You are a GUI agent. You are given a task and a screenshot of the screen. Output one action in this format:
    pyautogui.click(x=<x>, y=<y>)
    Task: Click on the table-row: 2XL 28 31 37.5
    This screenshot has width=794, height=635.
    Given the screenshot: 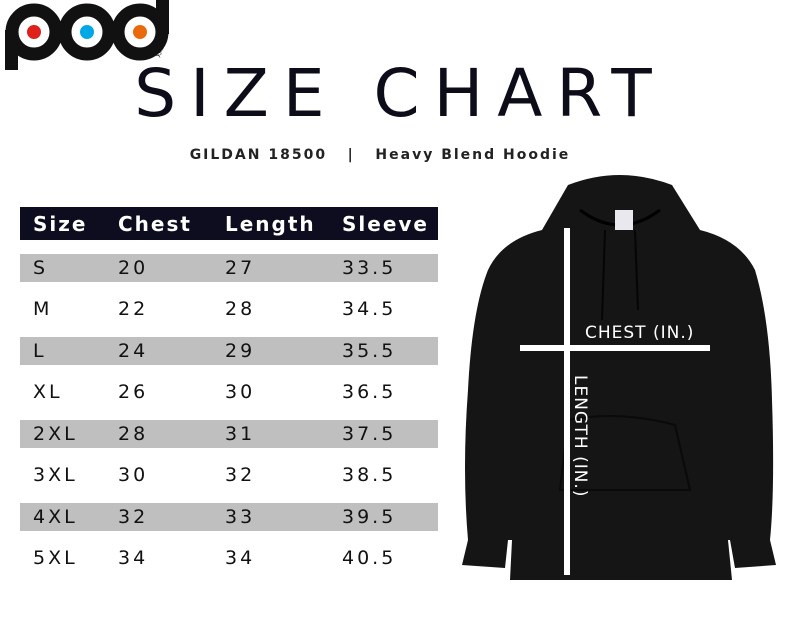 What is the action you would take?
    pyautogui.click(x=229, y=433)
    